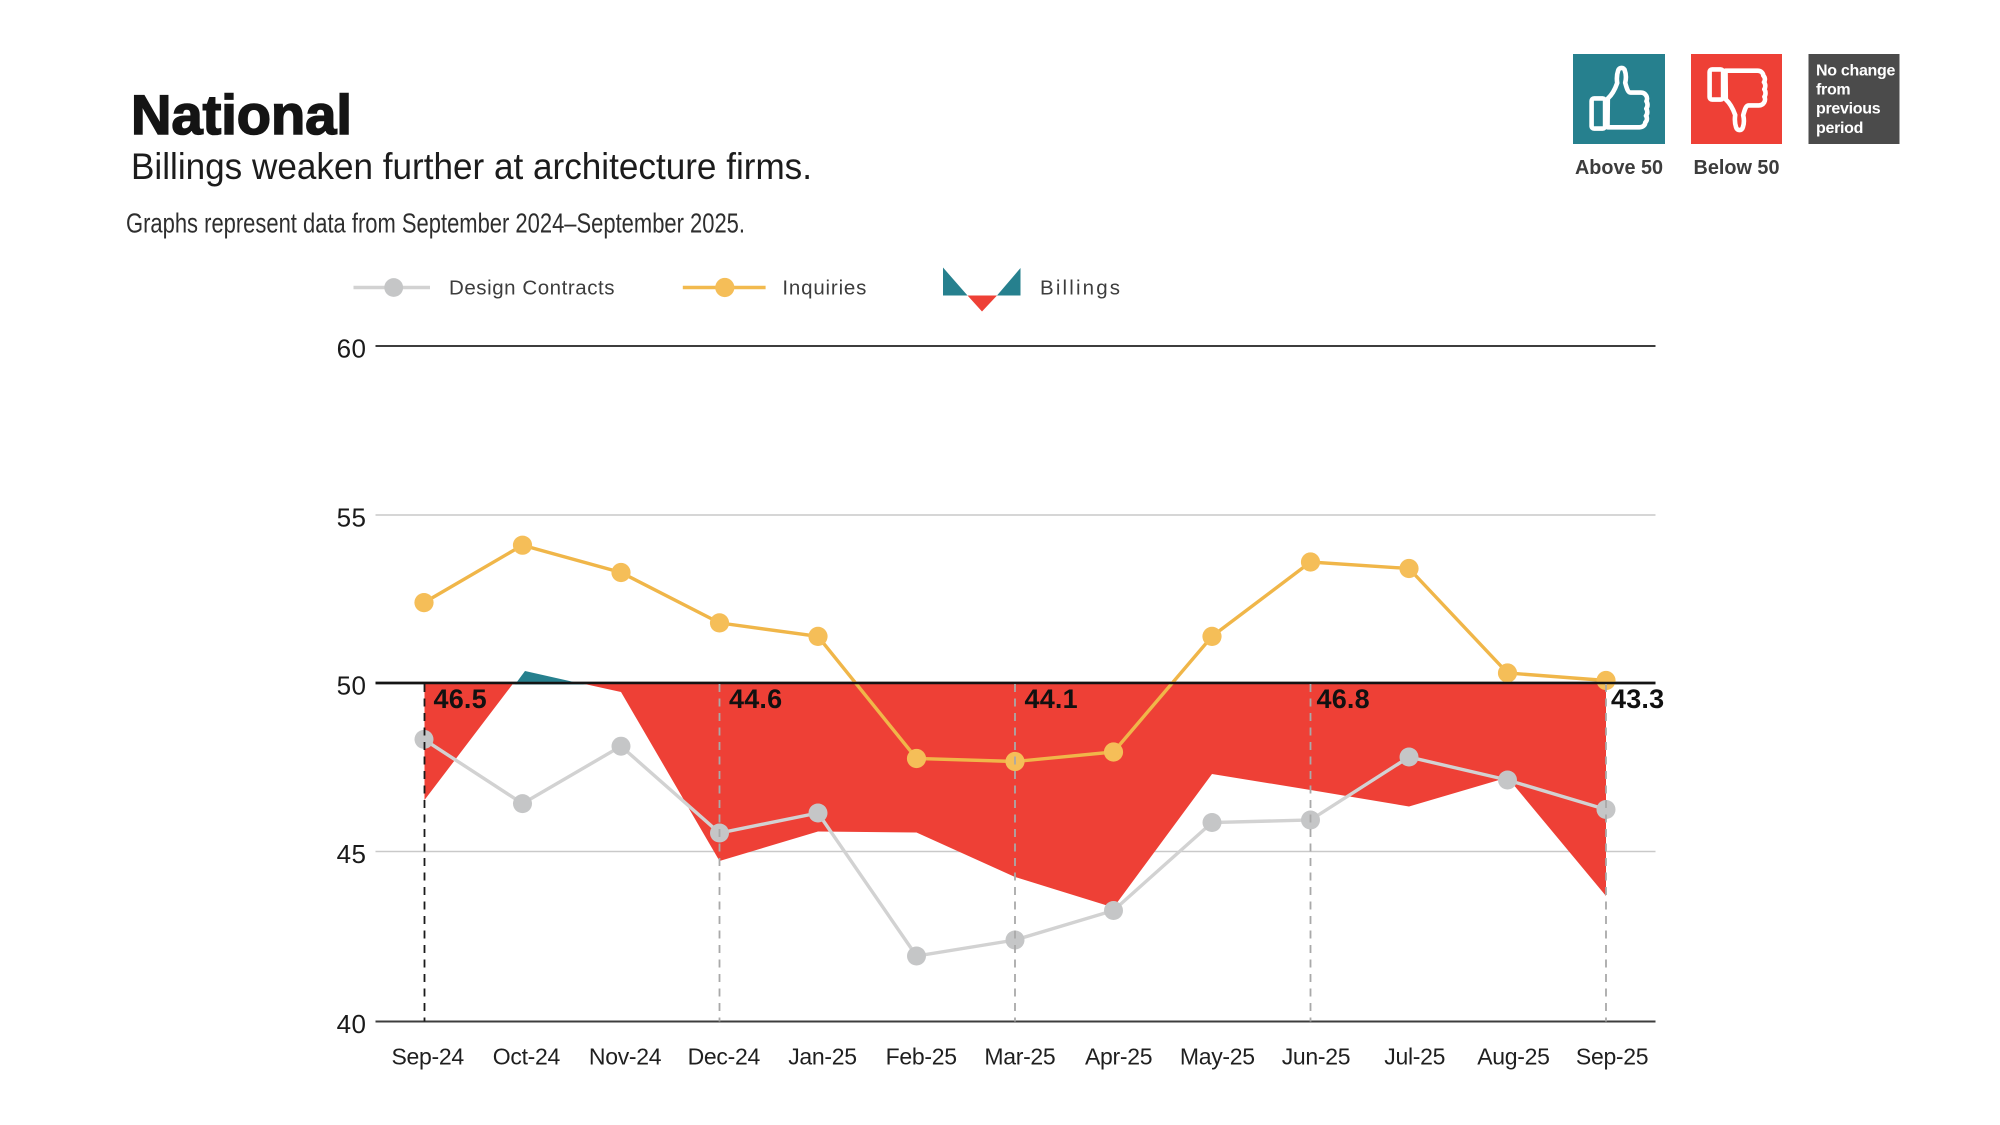 The width and height of the screenshot is (2000, 1125). Describe the element at coordinates (1118, 1057) in the screenshot. I see `svg-text: Apr-25` at that location.